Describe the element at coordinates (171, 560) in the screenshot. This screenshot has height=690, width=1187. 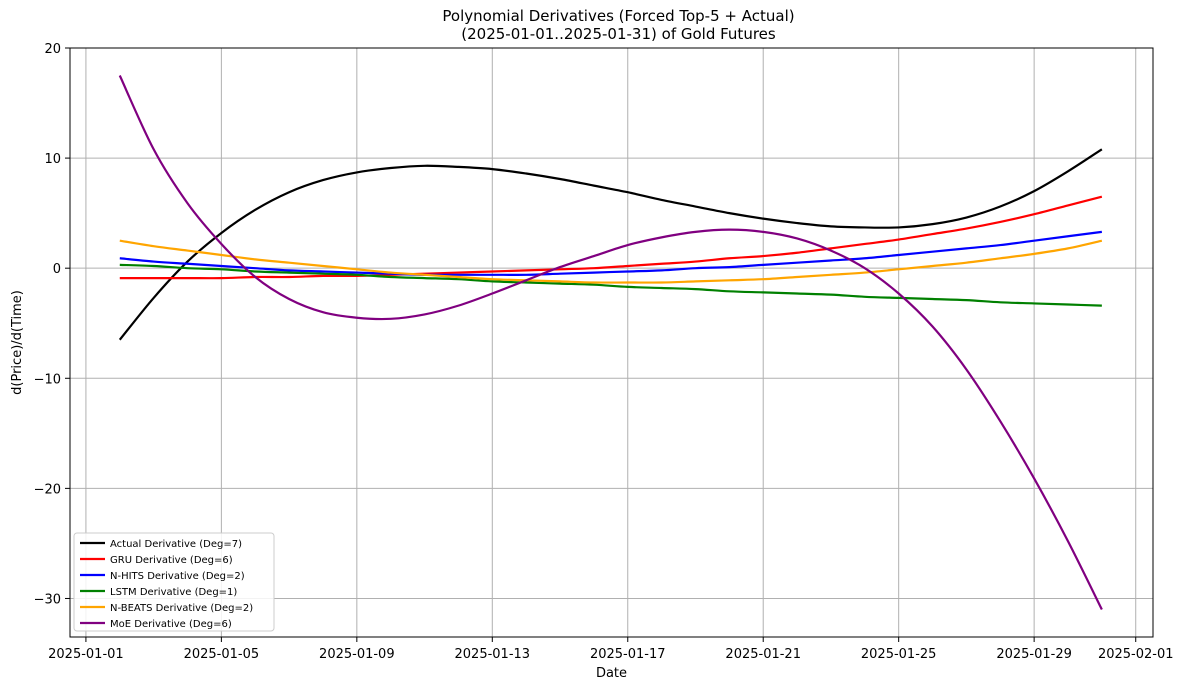
I see `legend-label: GRU Derivative (Deg=6)` at that location.